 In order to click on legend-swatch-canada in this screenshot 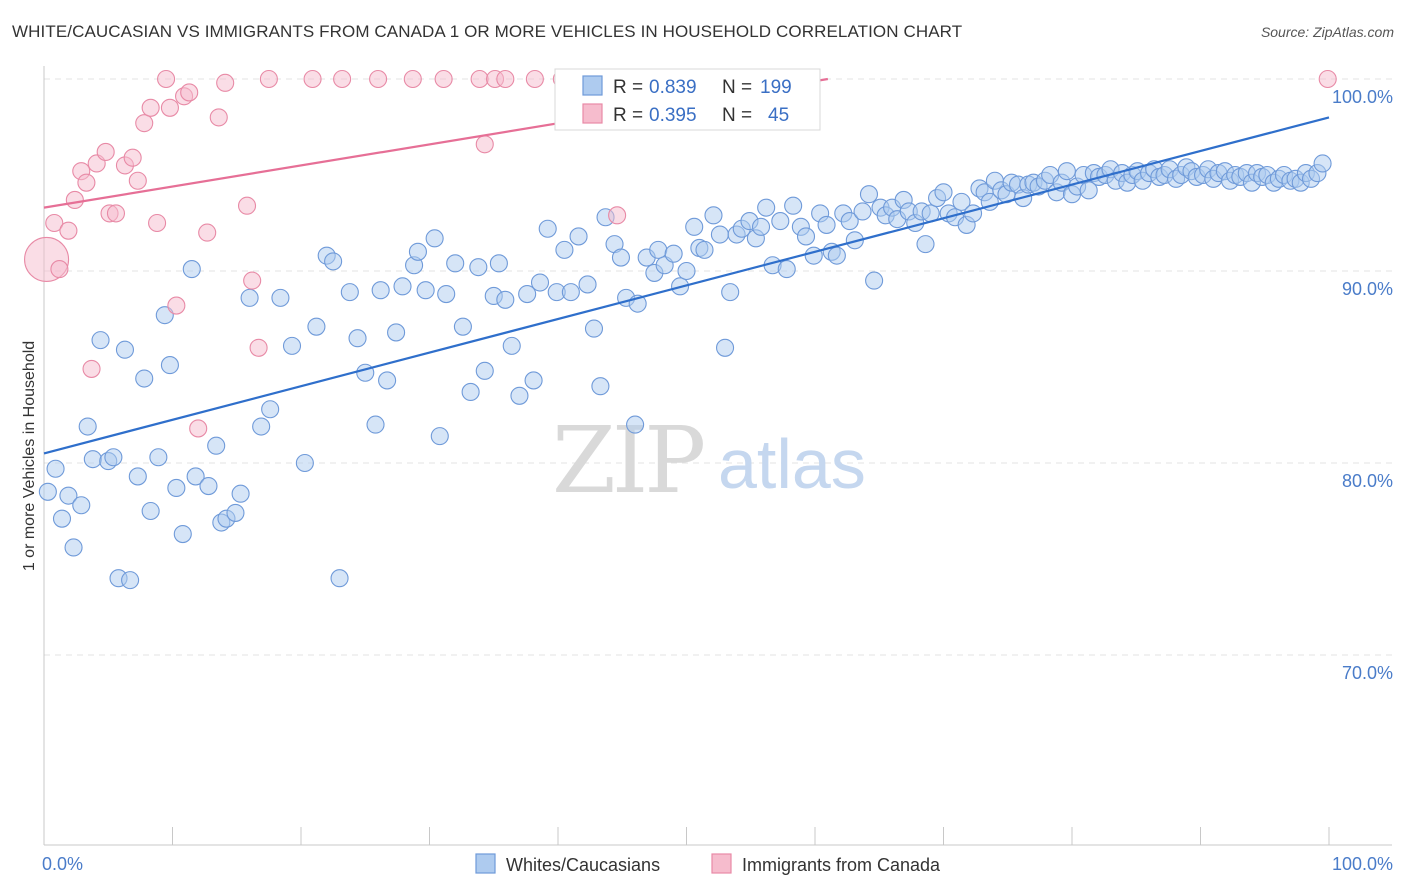, I will do `click(721, 863)`.